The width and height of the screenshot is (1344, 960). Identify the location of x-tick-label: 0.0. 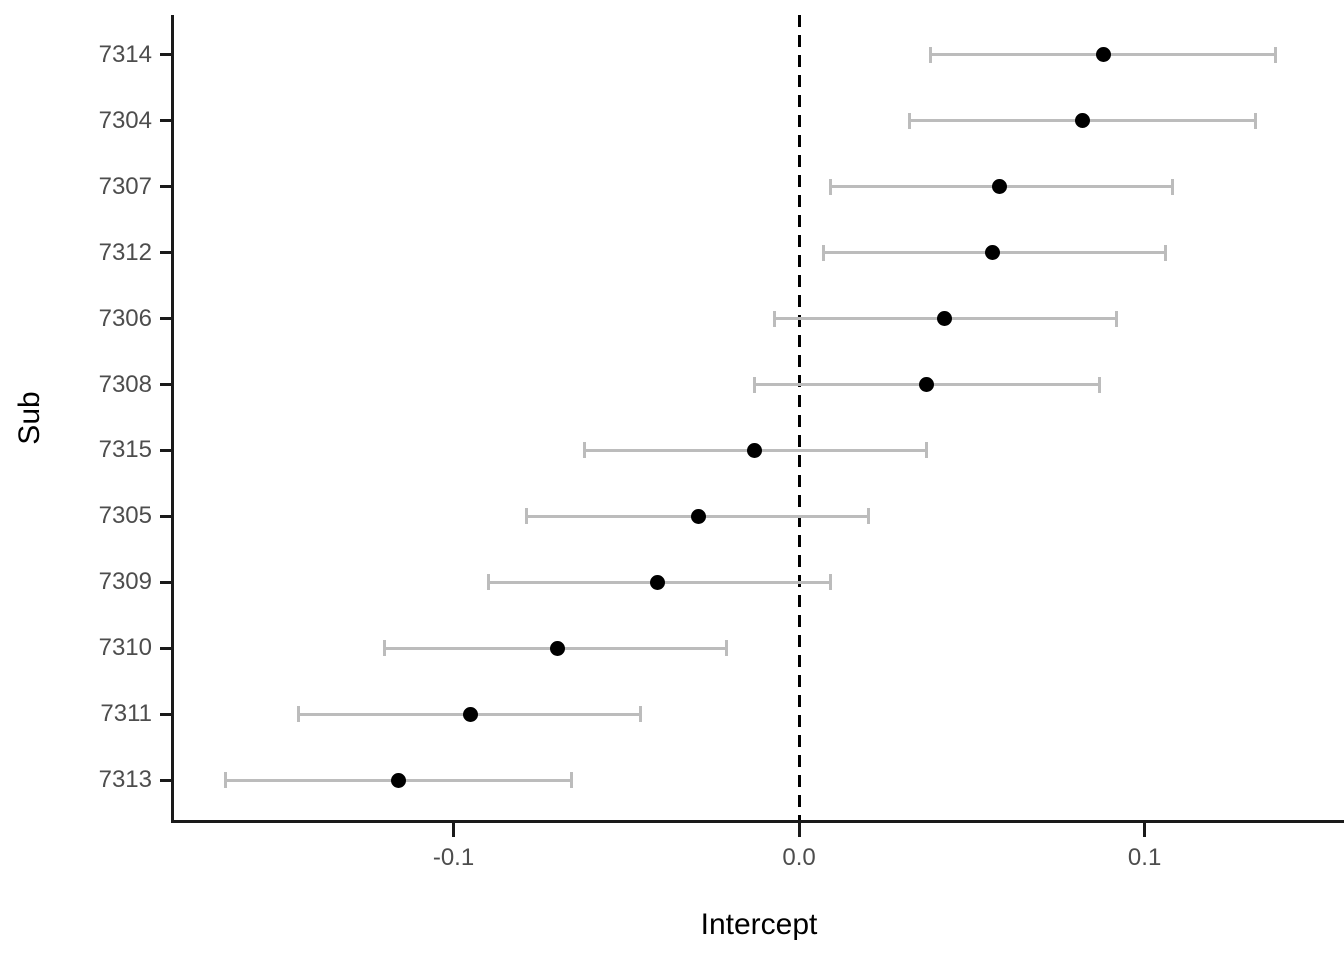
(799, 857).